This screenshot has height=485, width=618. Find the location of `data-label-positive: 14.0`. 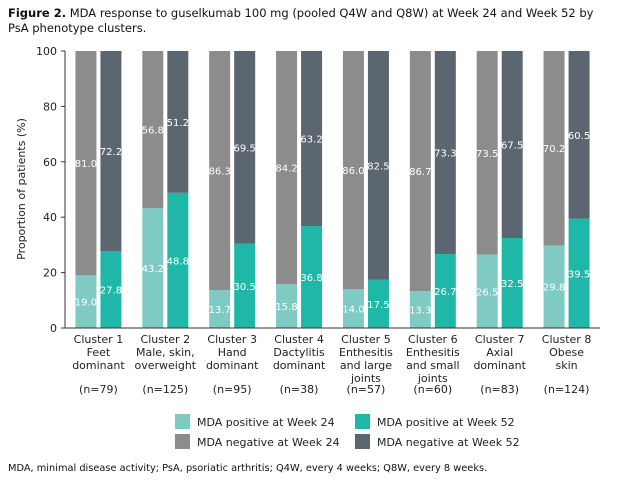

data-label-positive: 14.0 is located at coordinates (353, 310).